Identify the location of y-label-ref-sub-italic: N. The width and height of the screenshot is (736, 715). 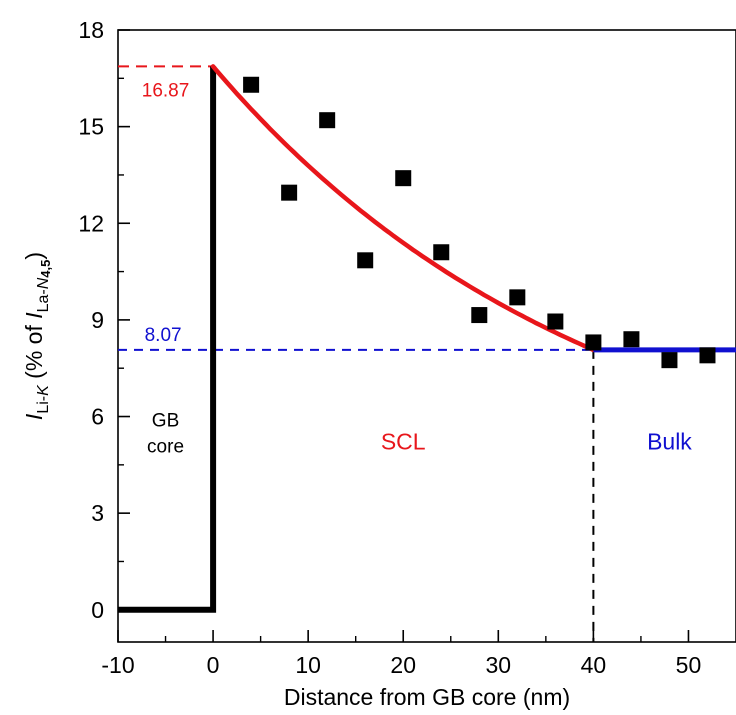
(43, 283).